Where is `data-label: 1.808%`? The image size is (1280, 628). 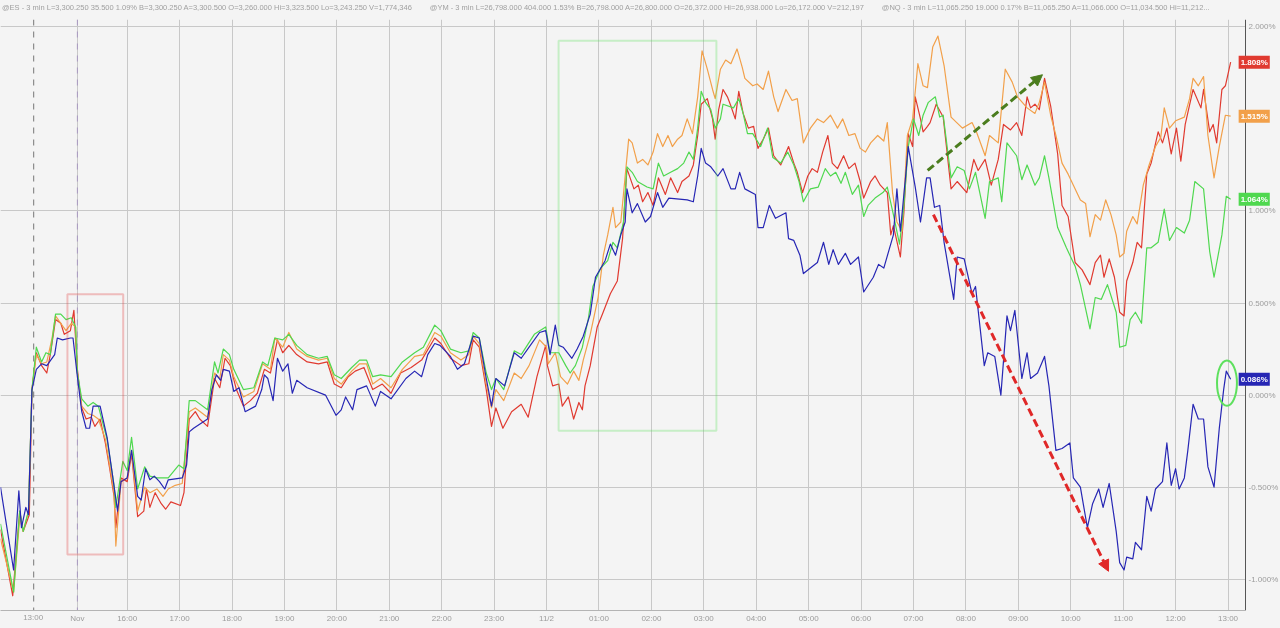 data-label: 1.808% is located at coordinates (1254, 62).